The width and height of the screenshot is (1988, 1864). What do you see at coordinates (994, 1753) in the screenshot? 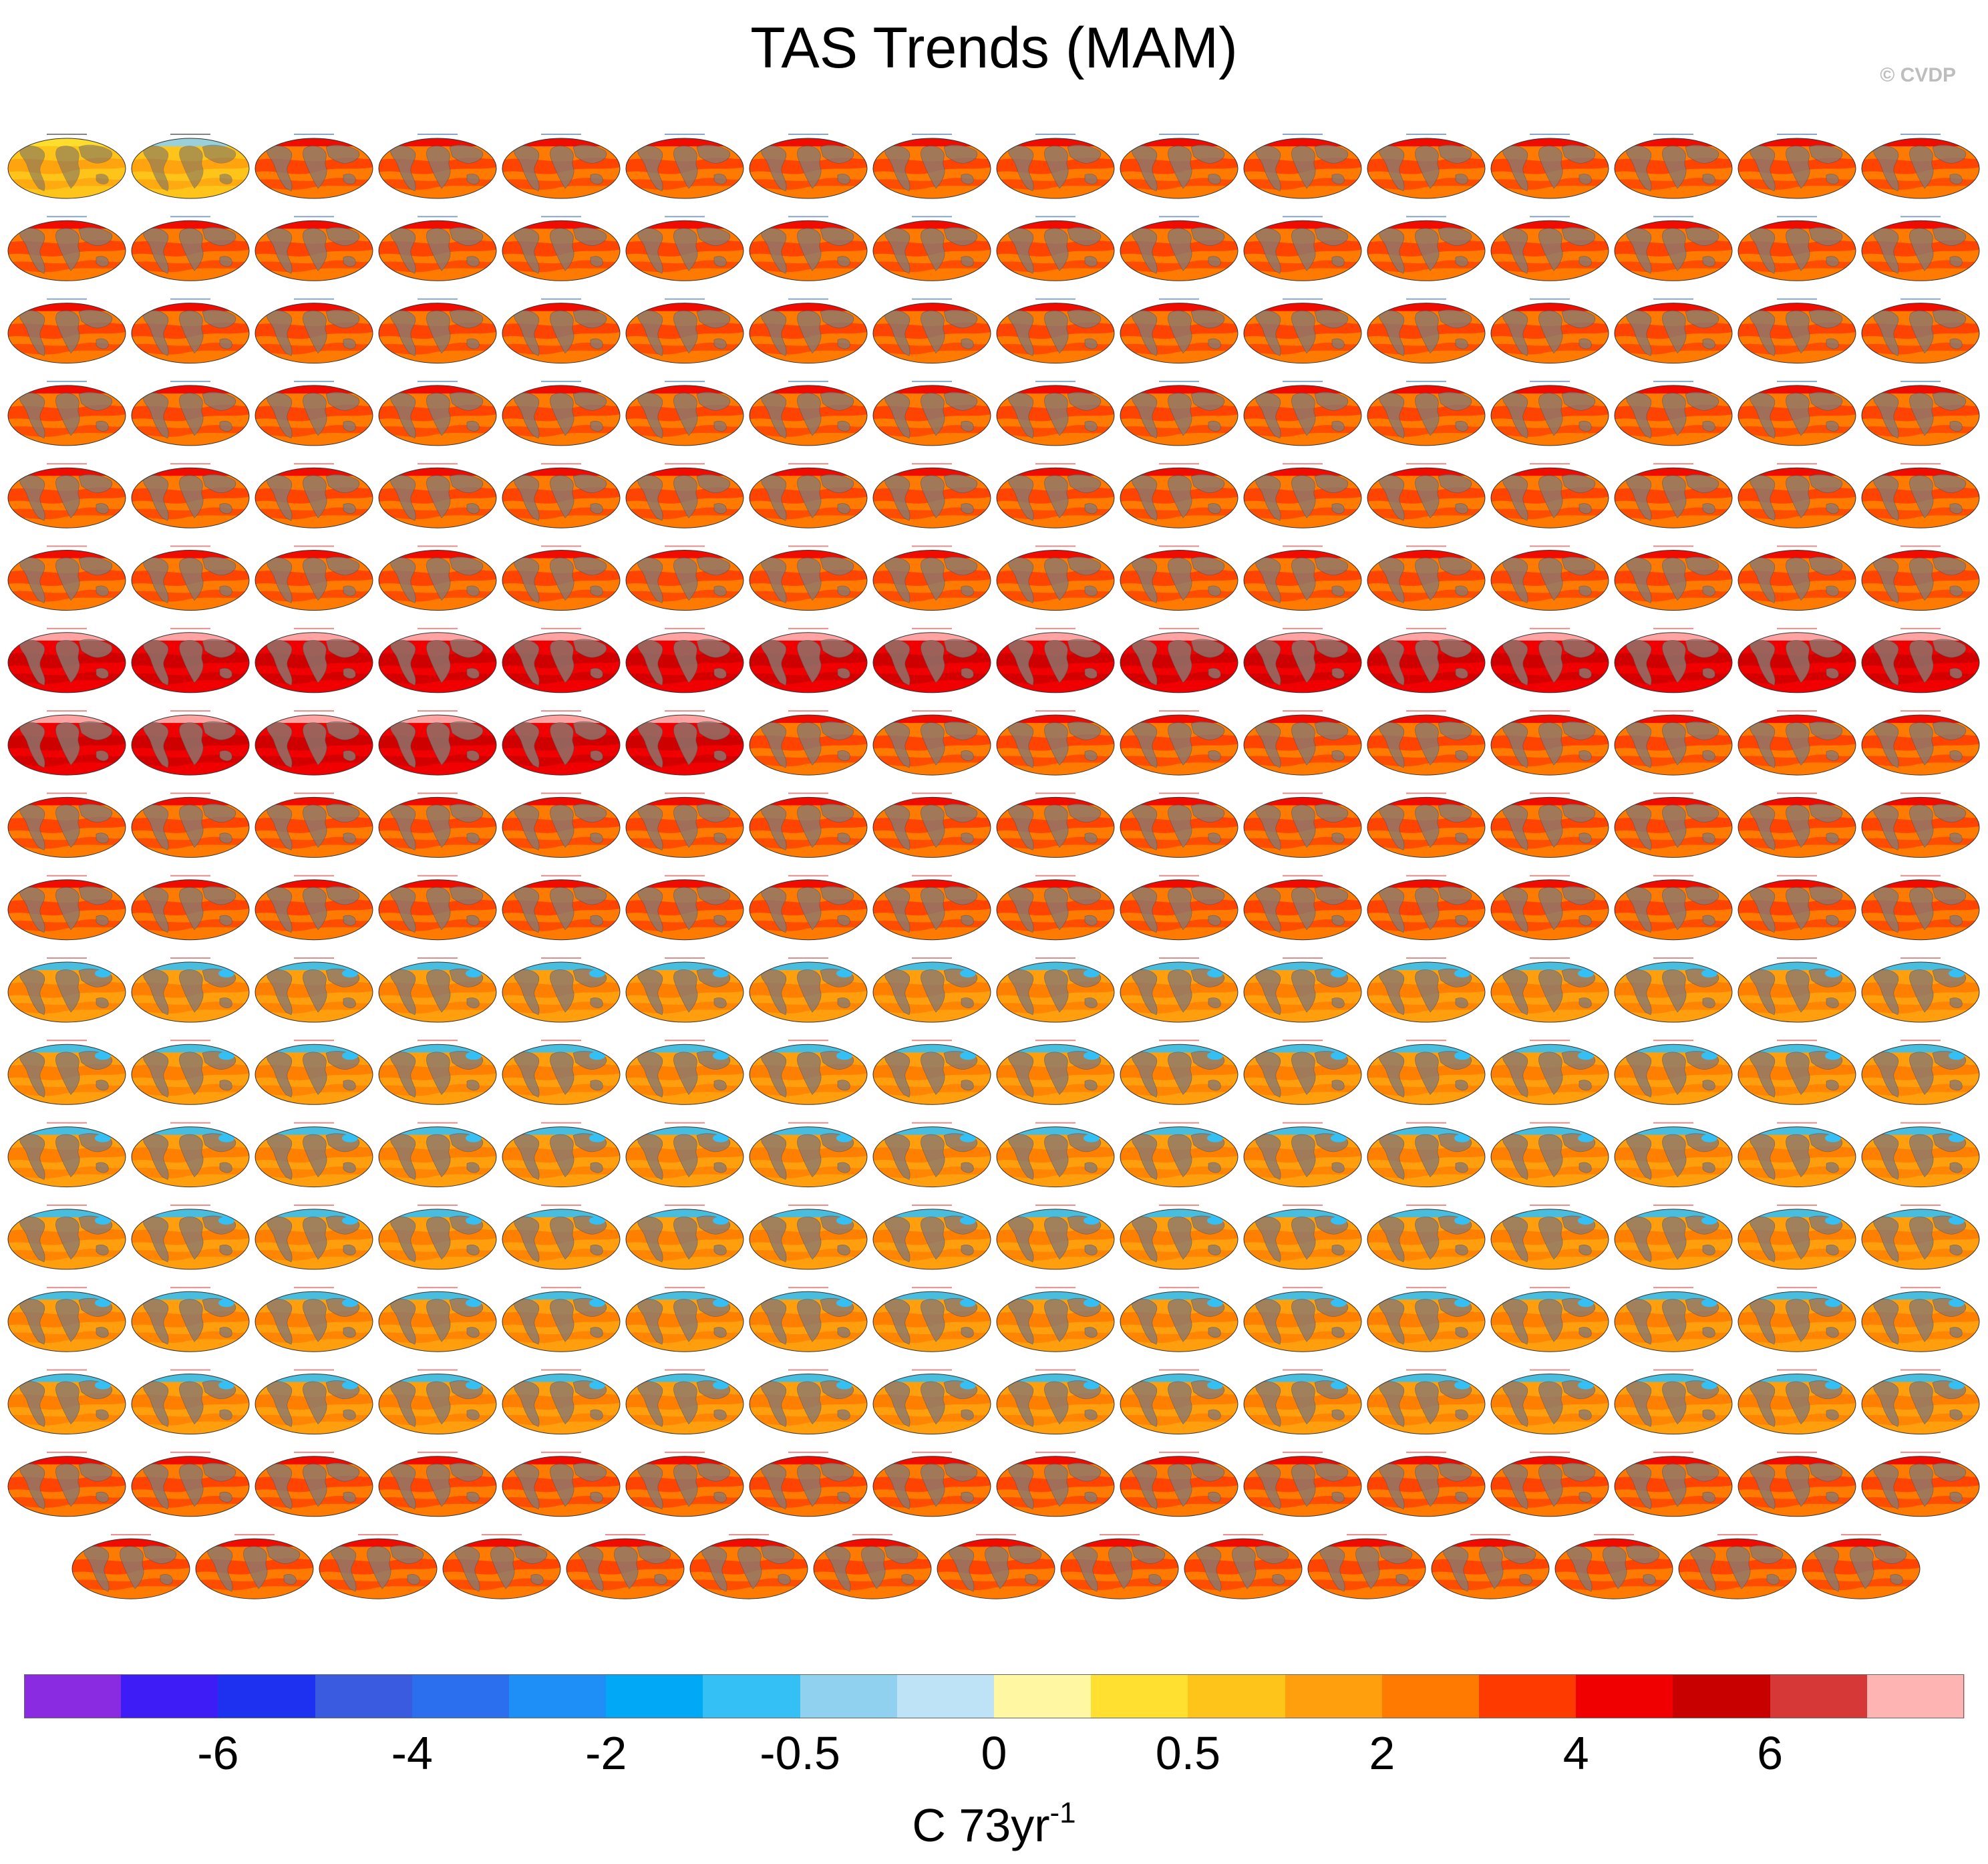
I see `colorbar-tick-label: 0` at bounding box center [994, 1753].